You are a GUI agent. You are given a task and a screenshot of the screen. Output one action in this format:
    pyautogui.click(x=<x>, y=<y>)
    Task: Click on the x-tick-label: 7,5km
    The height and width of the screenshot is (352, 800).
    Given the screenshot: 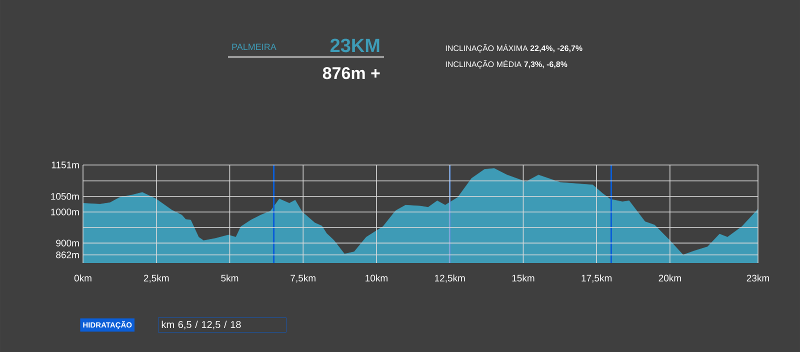 What is the action you would take?
    pyautogui.click(x=303, y=278)
    